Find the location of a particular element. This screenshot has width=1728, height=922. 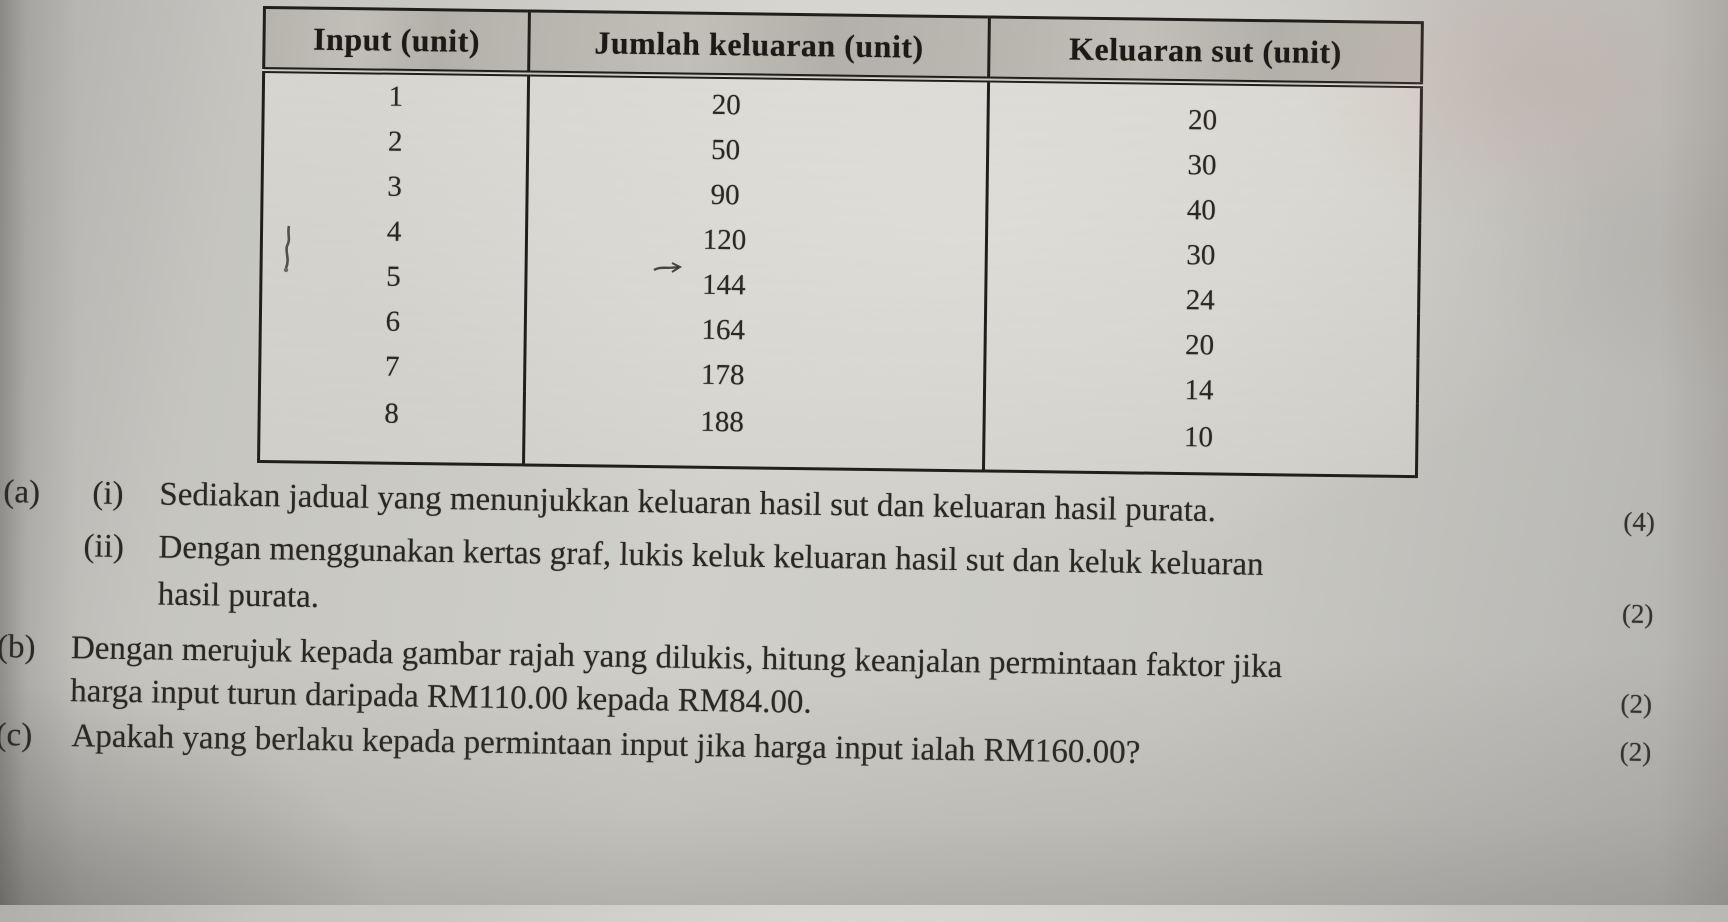

cell-input: 8 is located at coordinates (392, 413).